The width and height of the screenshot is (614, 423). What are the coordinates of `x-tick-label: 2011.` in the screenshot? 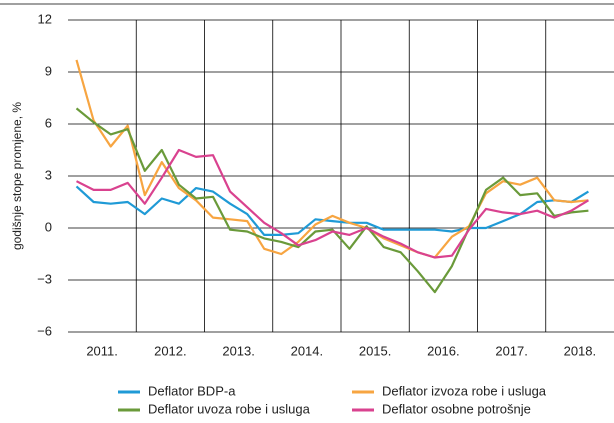 It's located at (102, 350).